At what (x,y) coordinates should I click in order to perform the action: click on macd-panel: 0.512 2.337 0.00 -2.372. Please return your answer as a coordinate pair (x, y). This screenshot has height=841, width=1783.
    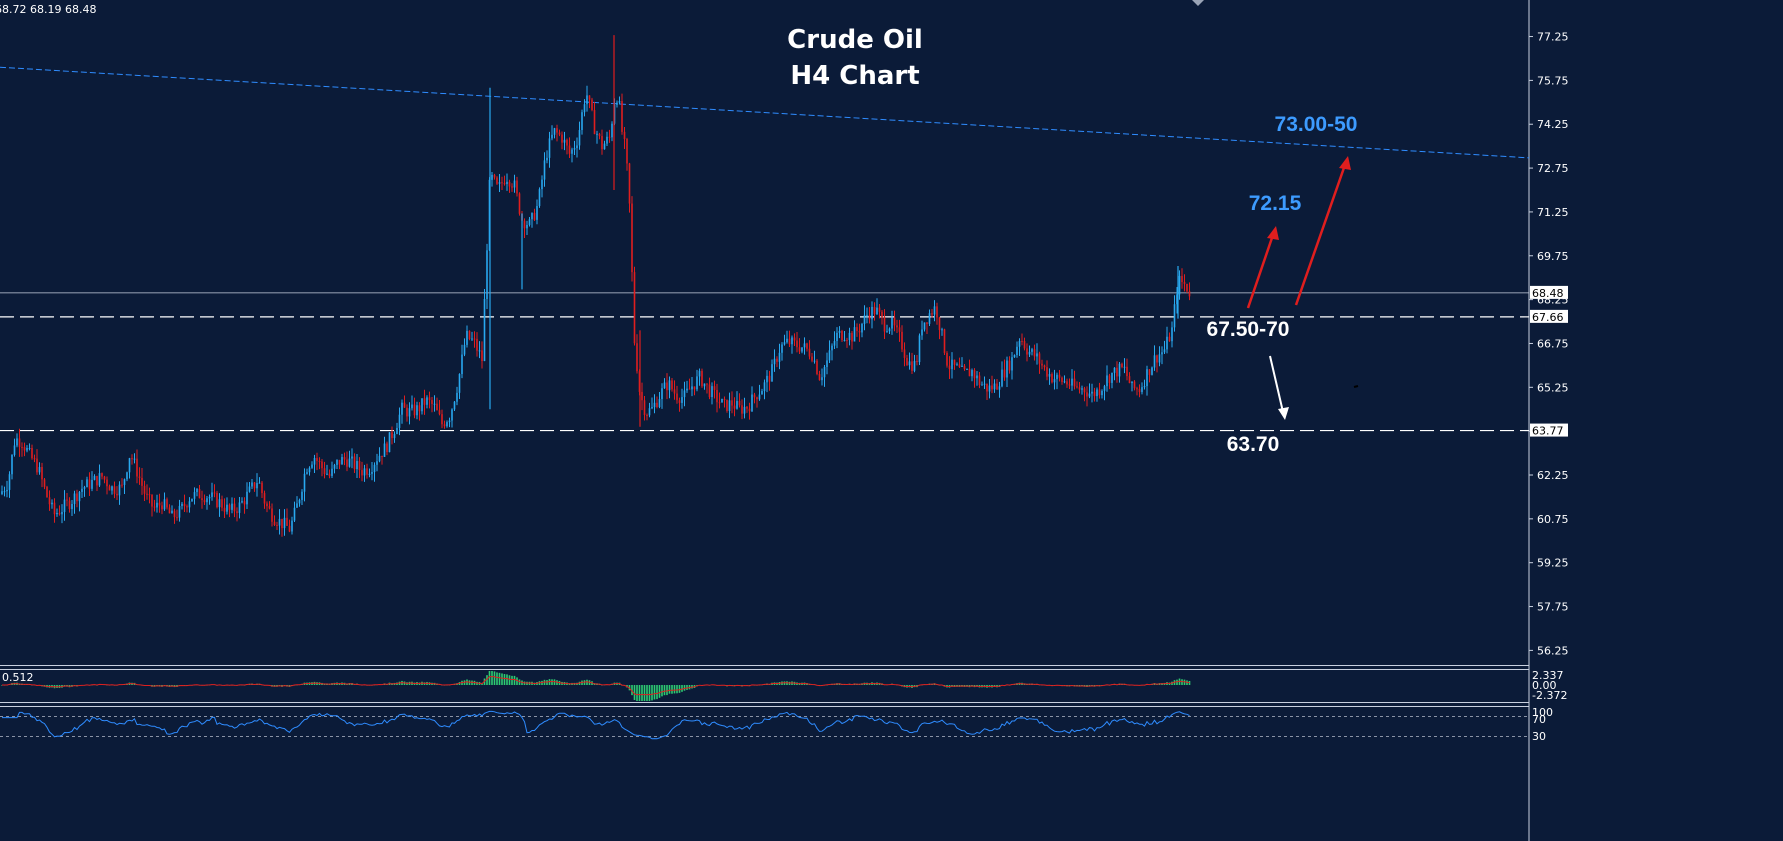
    Looking at the image, I should click on (783, 686).